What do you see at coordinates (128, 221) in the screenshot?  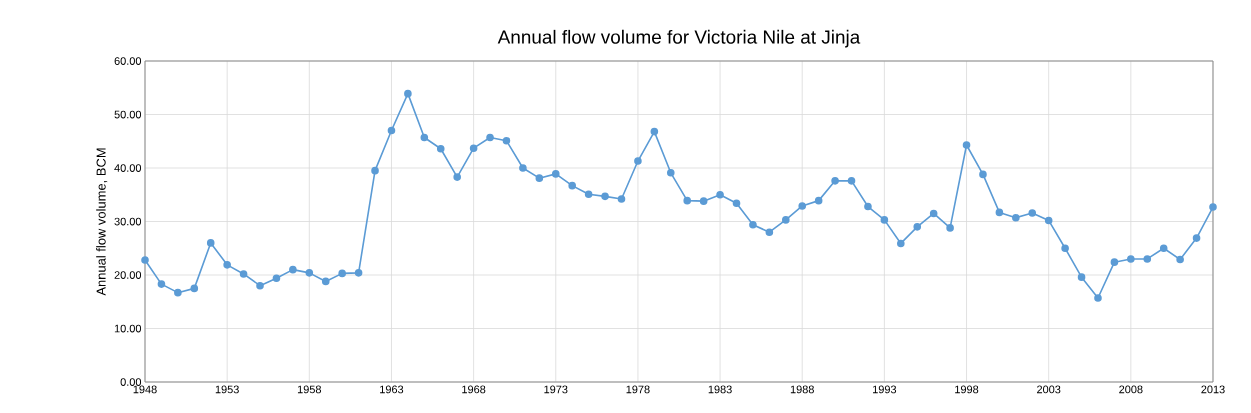 I see `y-tick-label: 30.00` at bounding box center [128, 221].